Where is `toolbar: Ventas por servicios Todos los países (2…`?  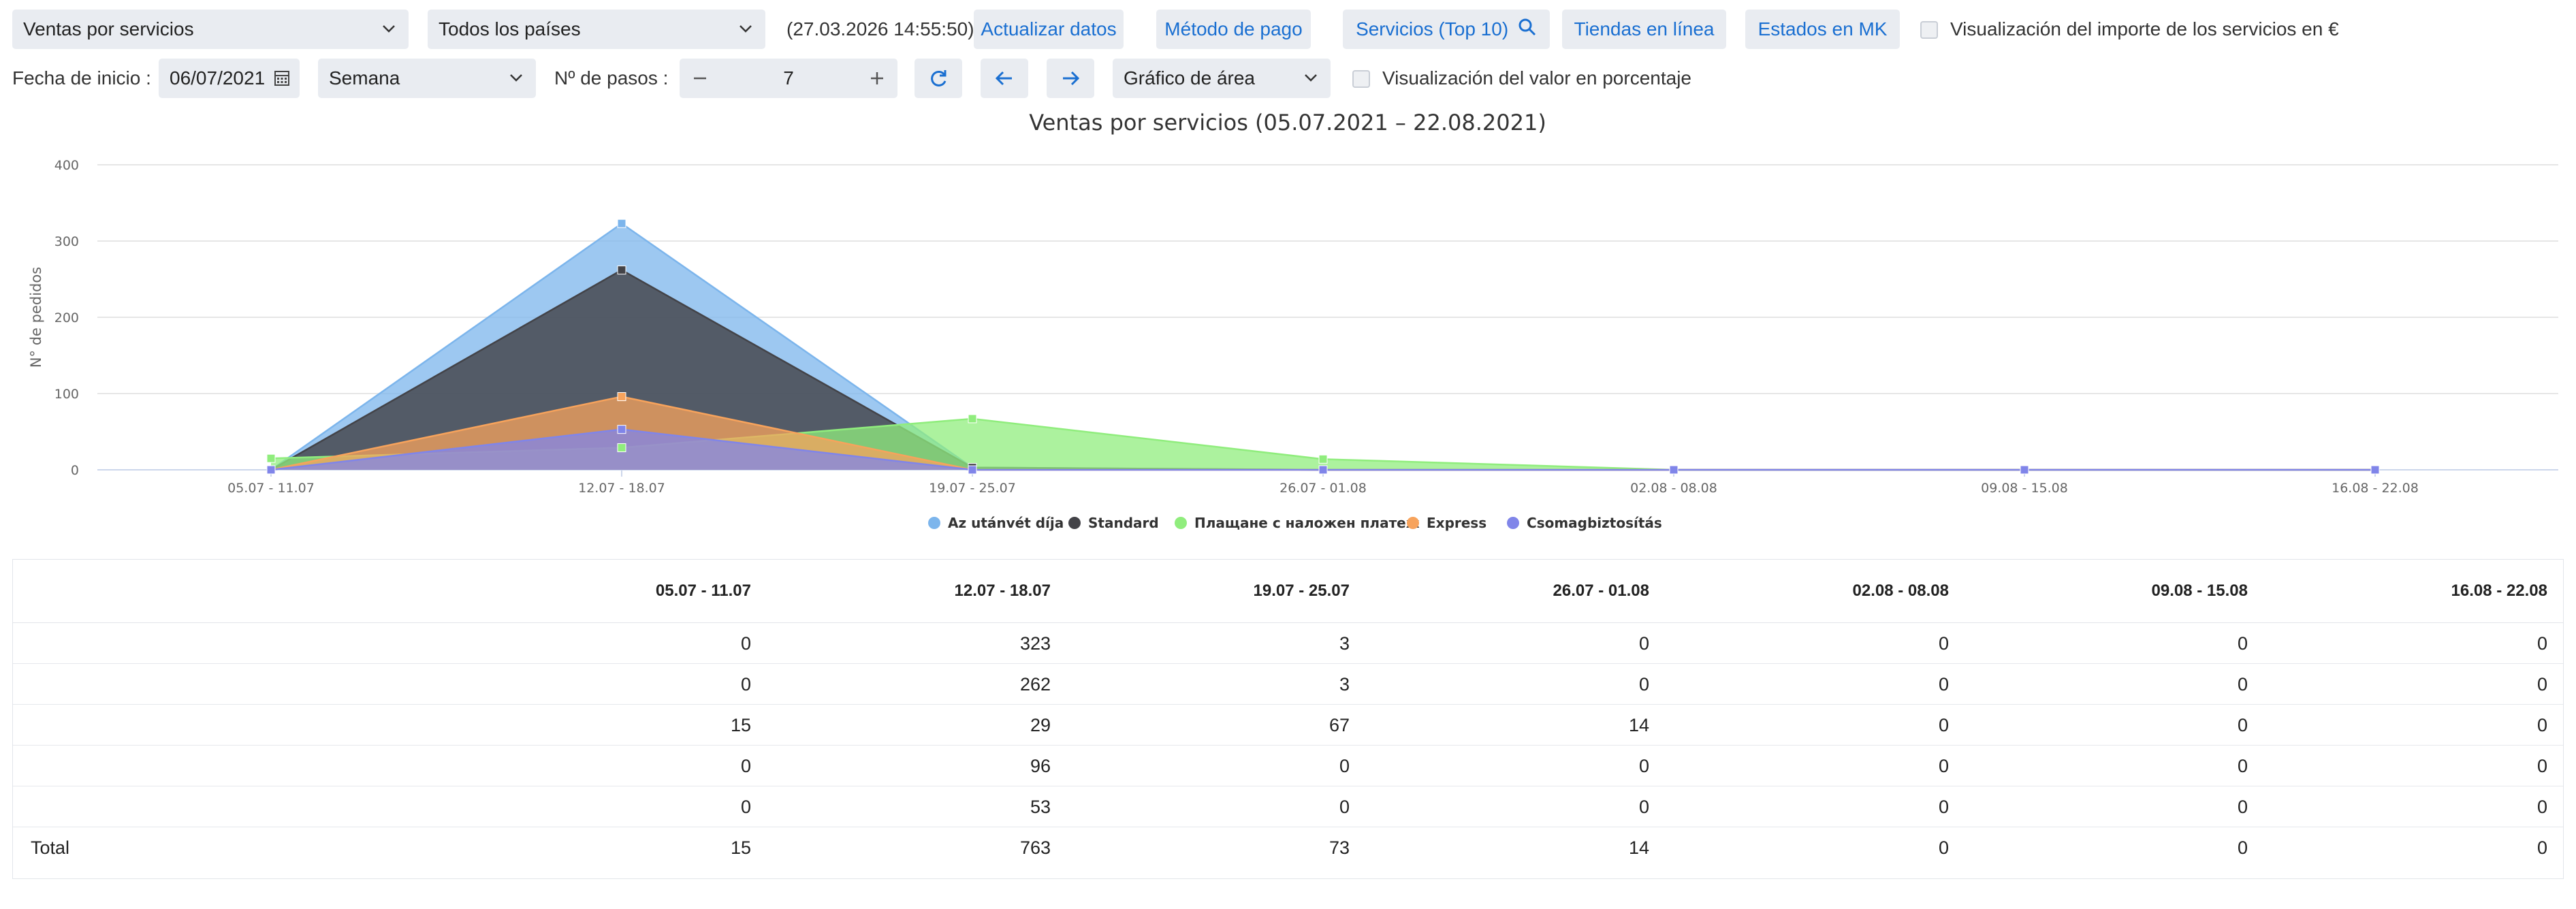 toolbar: Ventas por servicios Todos los países (2… is located at coordinates (1288, 30).